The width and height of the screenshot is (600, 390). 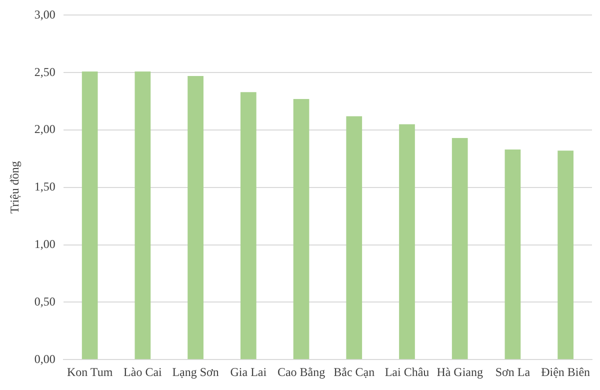 What do you see at coordinates (90, 371) in the screenshot?
I see `x-tick-label: Kon Tum` at bounding box center [90, 371].